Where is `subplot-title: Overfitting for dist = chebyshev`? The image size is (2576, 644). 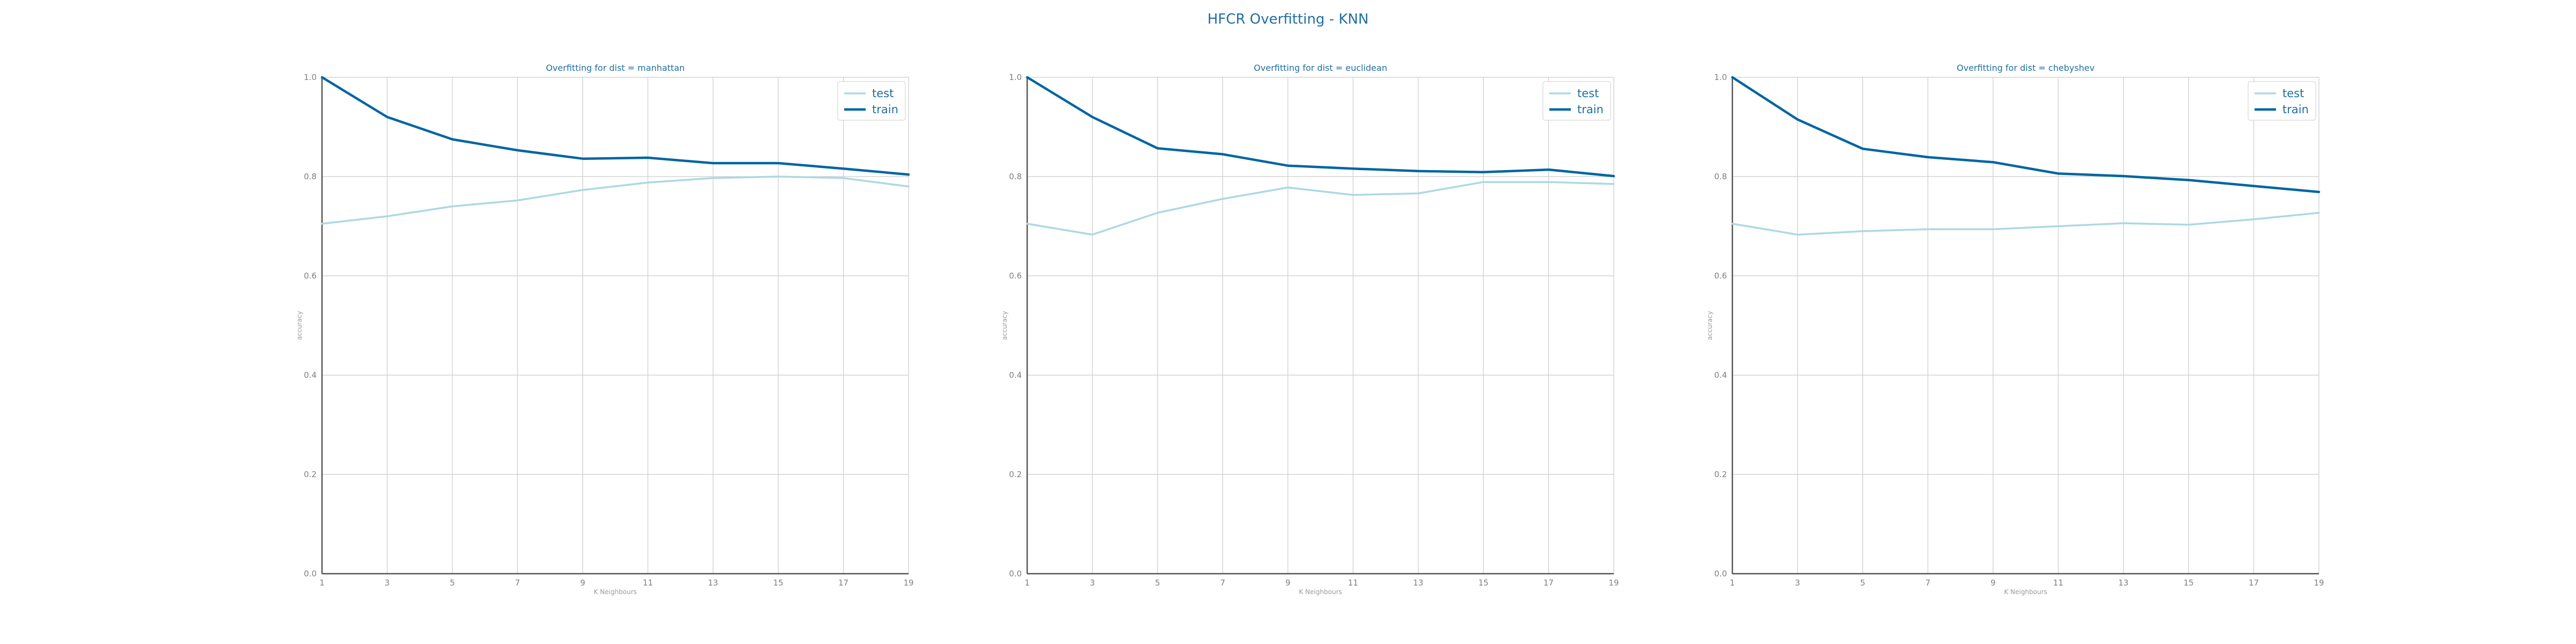 subplot-title: Overfitting for dist = chebyshev is located at coordinates (2026, 68).